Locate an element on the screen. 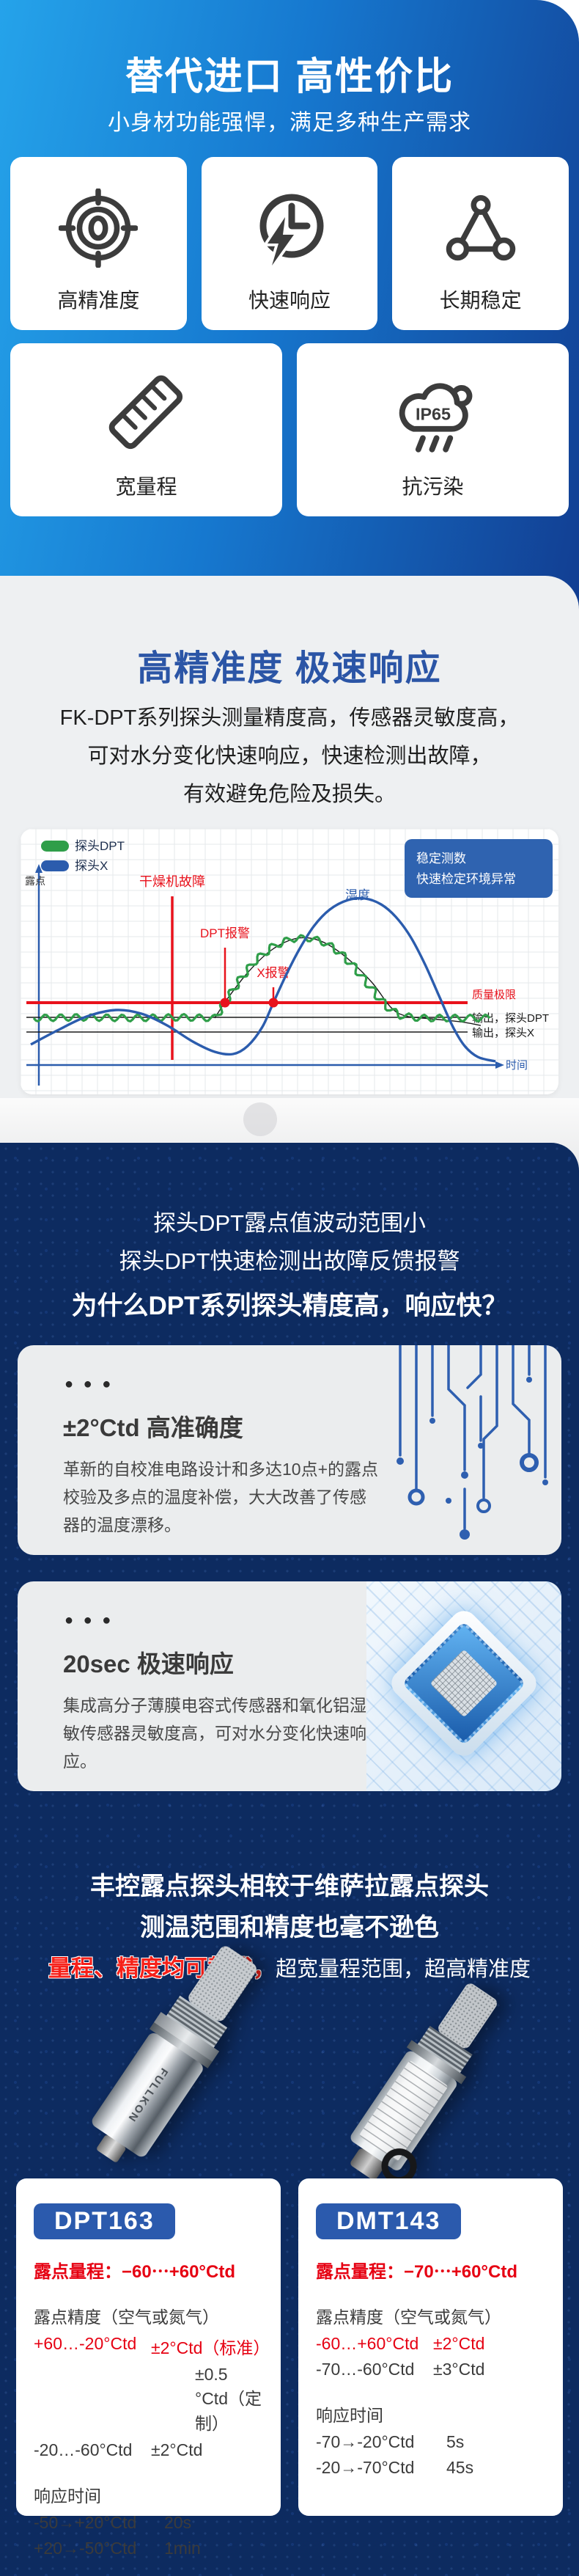 The image size is (579, 2576). model-badge: DMT143 is located at coordinates (389, 2221).